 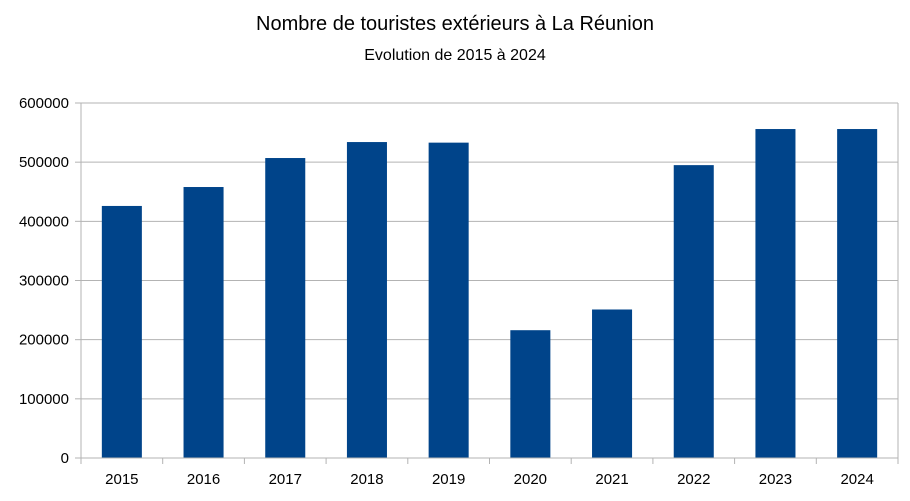 What do you see at coordinates (775, 294) in the screenshot?
I see `bar-2023` at bounding box center [775, 294].